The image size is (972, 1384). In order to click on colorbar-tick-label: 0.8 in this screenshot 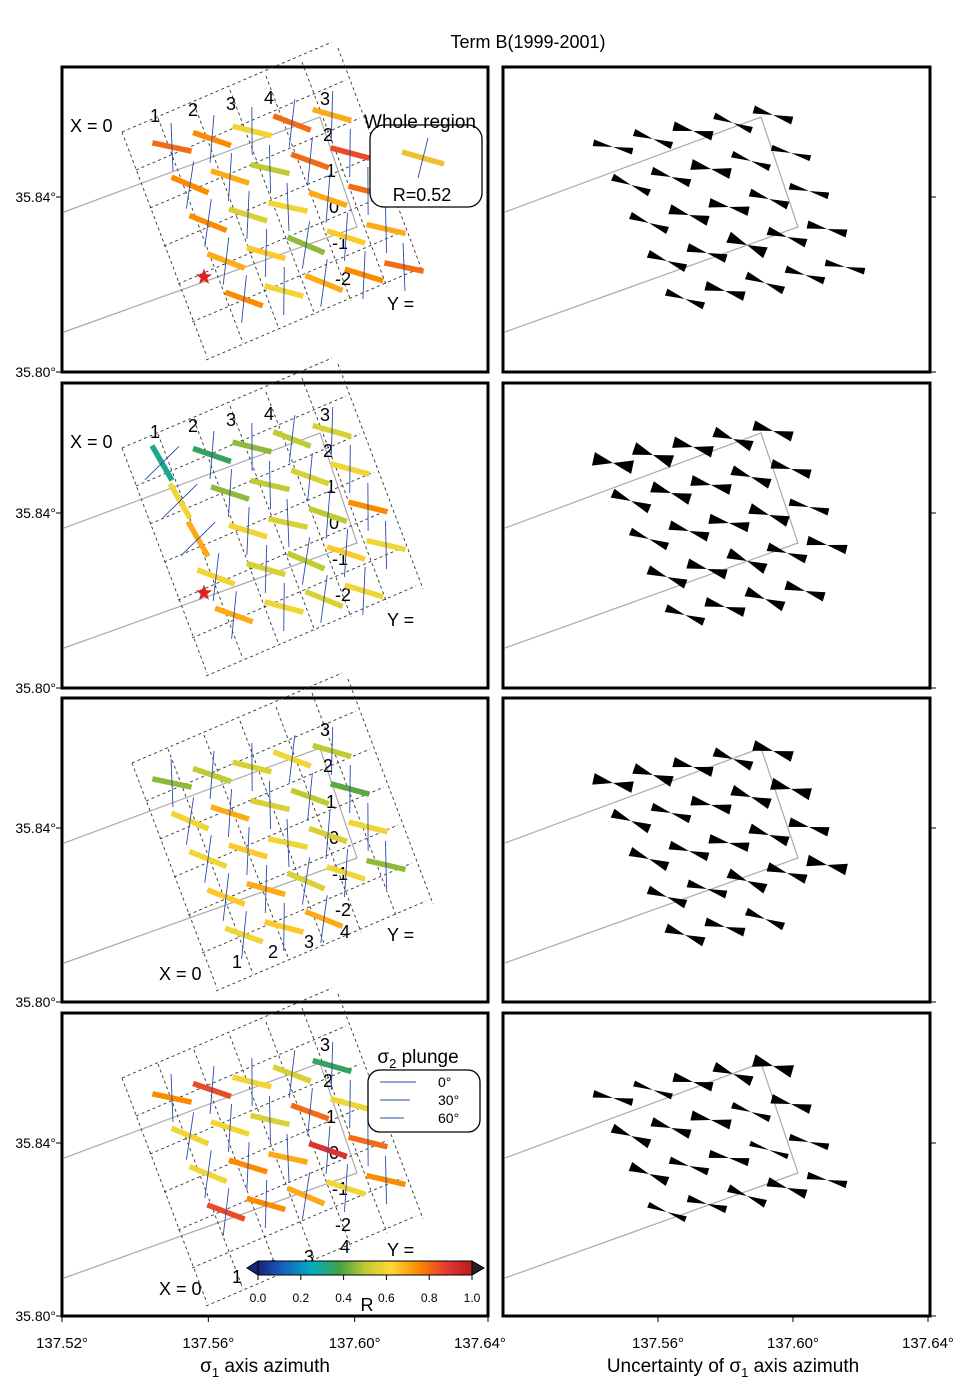, I will do `click(429, 1298)`.